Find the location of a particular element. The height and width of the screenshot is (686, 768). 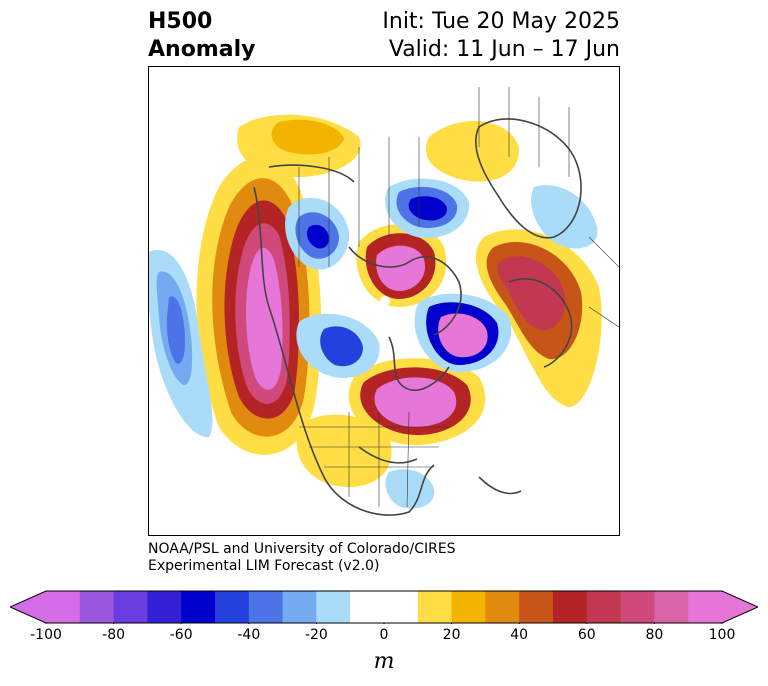

colorbar-tick-label: -100 is located at coordinates (46, 635).